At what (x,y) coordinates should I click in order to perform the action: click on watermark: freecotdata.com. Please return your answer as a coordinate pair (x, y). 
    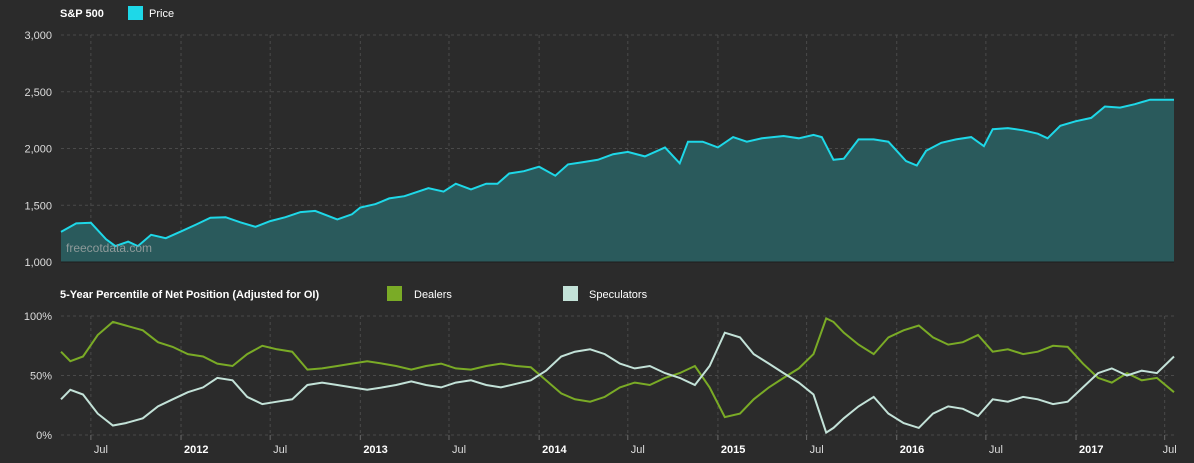
    Looking at the image, I should click on (109, 248).